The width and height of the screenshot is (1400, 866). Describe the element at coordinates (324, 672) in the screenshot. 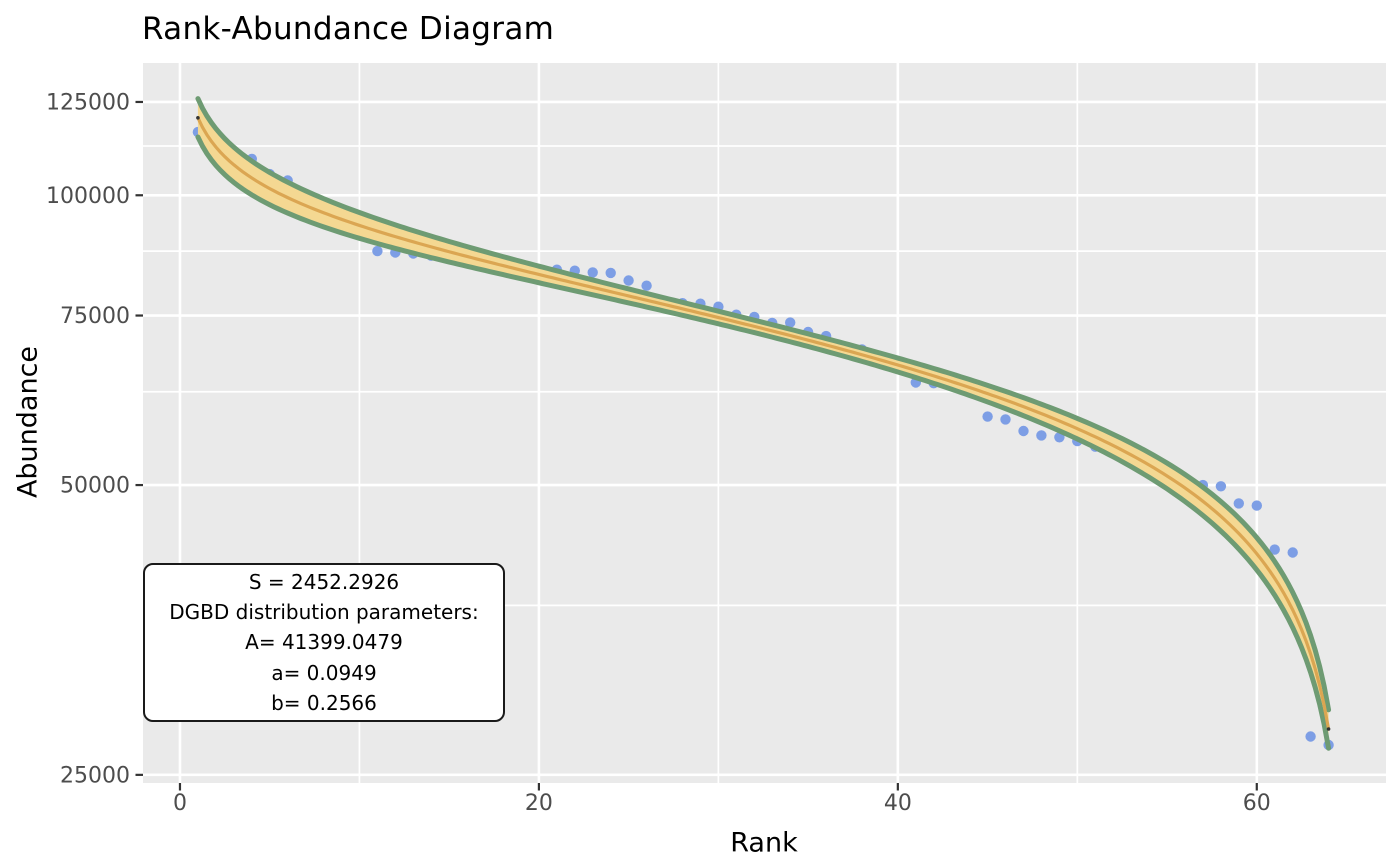

I see `param-line-a: a= 0.0949` at that location.